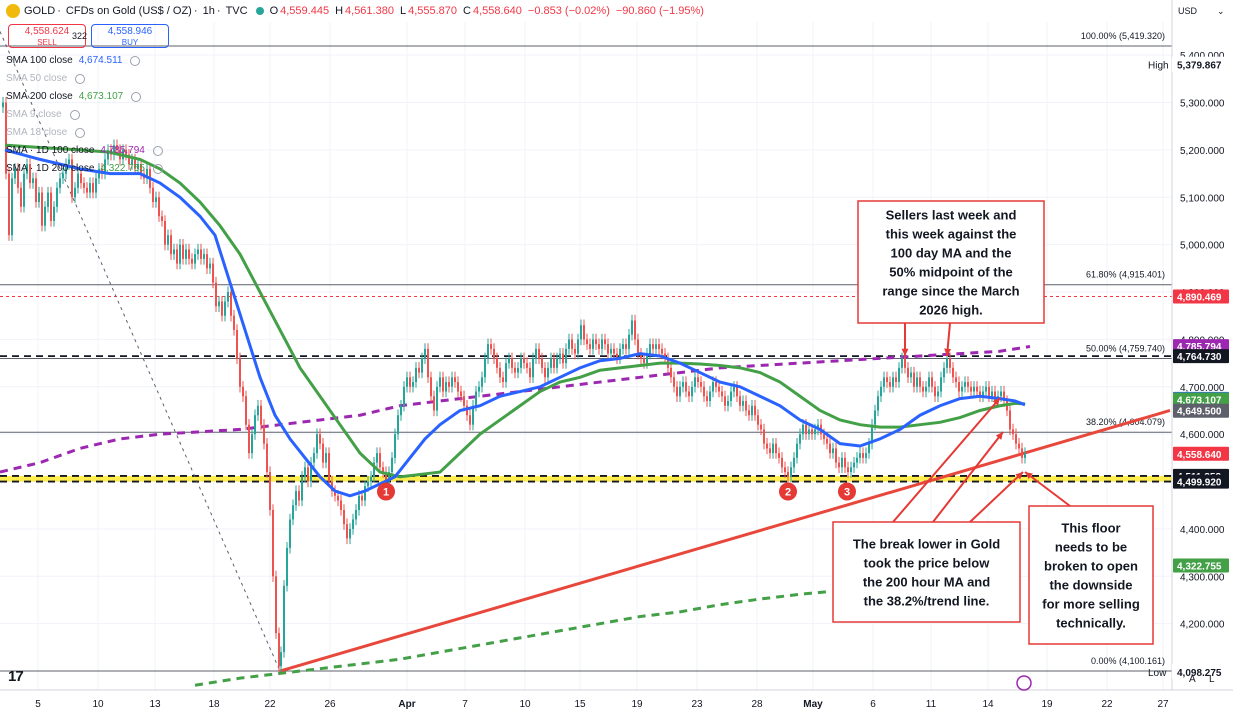 This screenshot has width=1233, height=717. Describe the element at coordinates (1123, 36) in the screenshot. I see `fib-level-label: 100.00% (5,419.320)` at that location.